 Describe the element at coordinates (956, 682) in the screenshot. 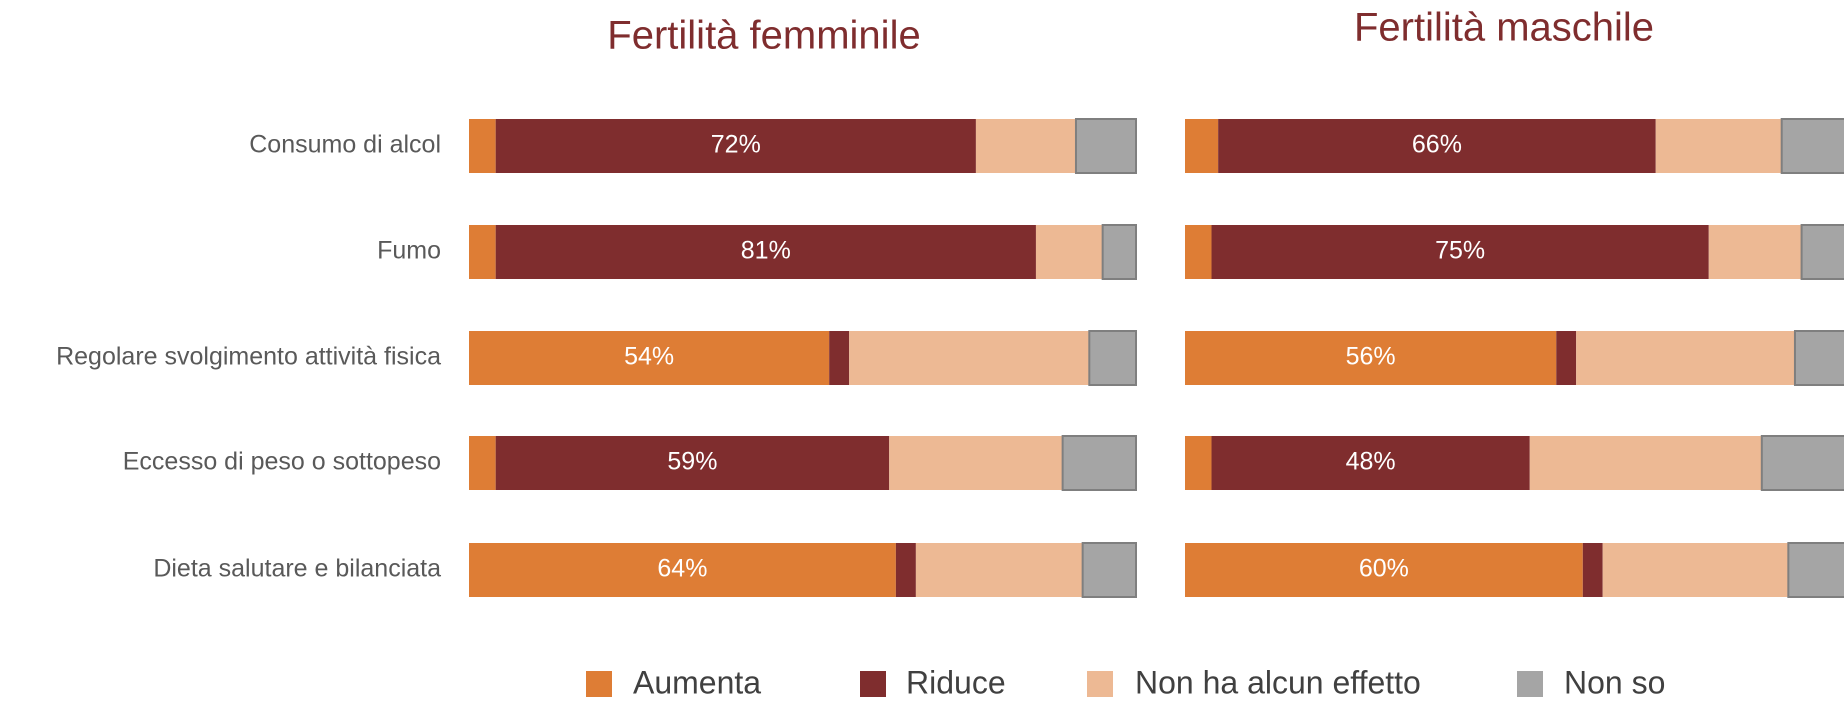

I see `legend-label: Riduce` at that location.